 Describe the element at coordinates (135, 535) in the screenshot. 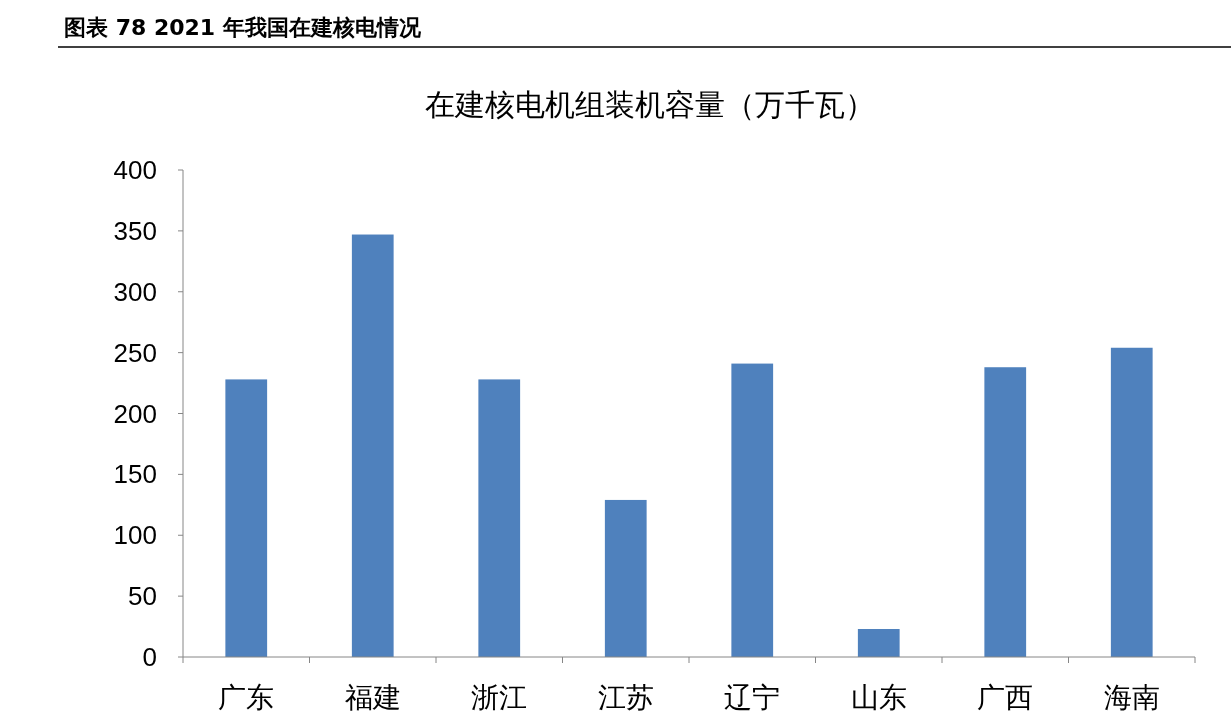

I see `y-tick-label: 100` at that location.